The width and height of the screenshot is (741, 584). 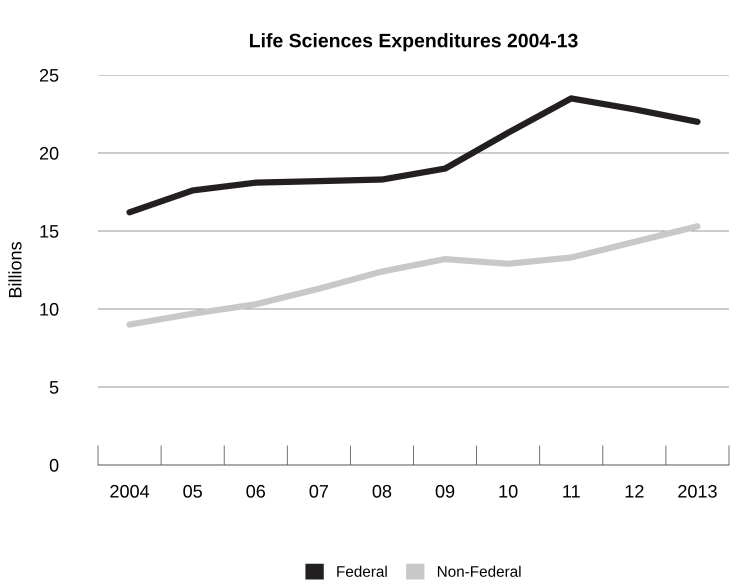 I want to click on x-tick-label: 10, so click(x=508, y=491).